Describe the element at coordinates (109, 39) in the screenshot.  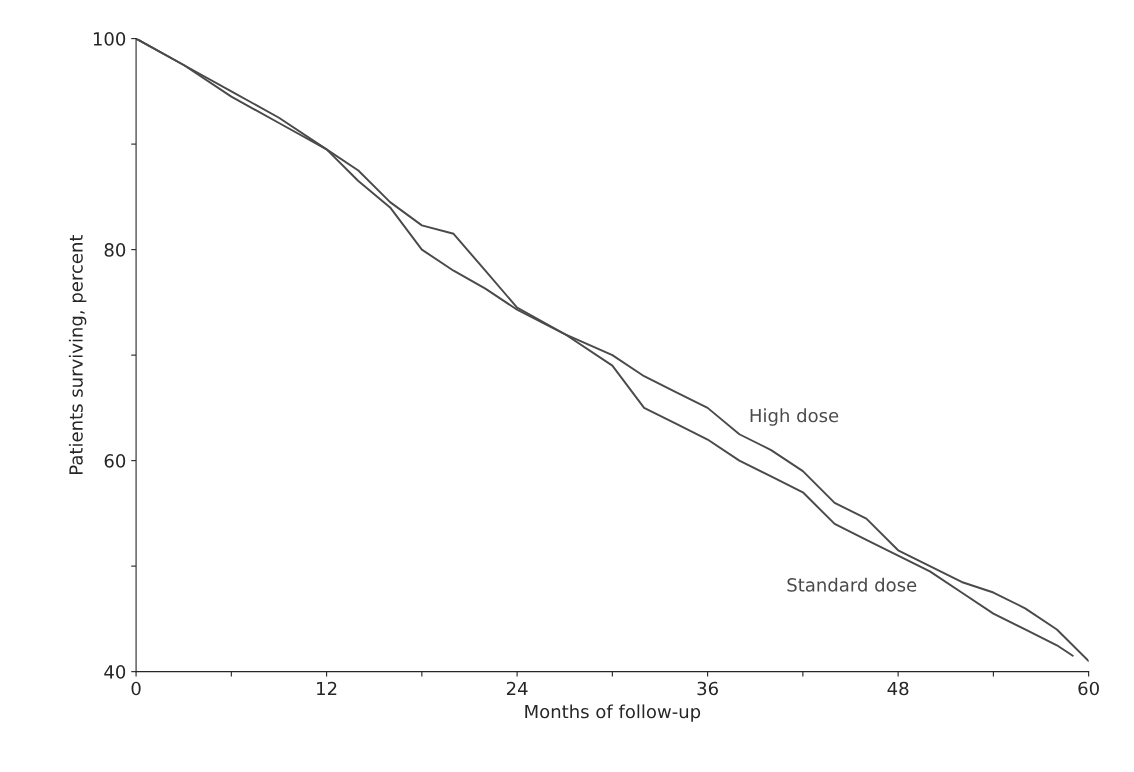
I see `y-tick-label: 100` at that location.